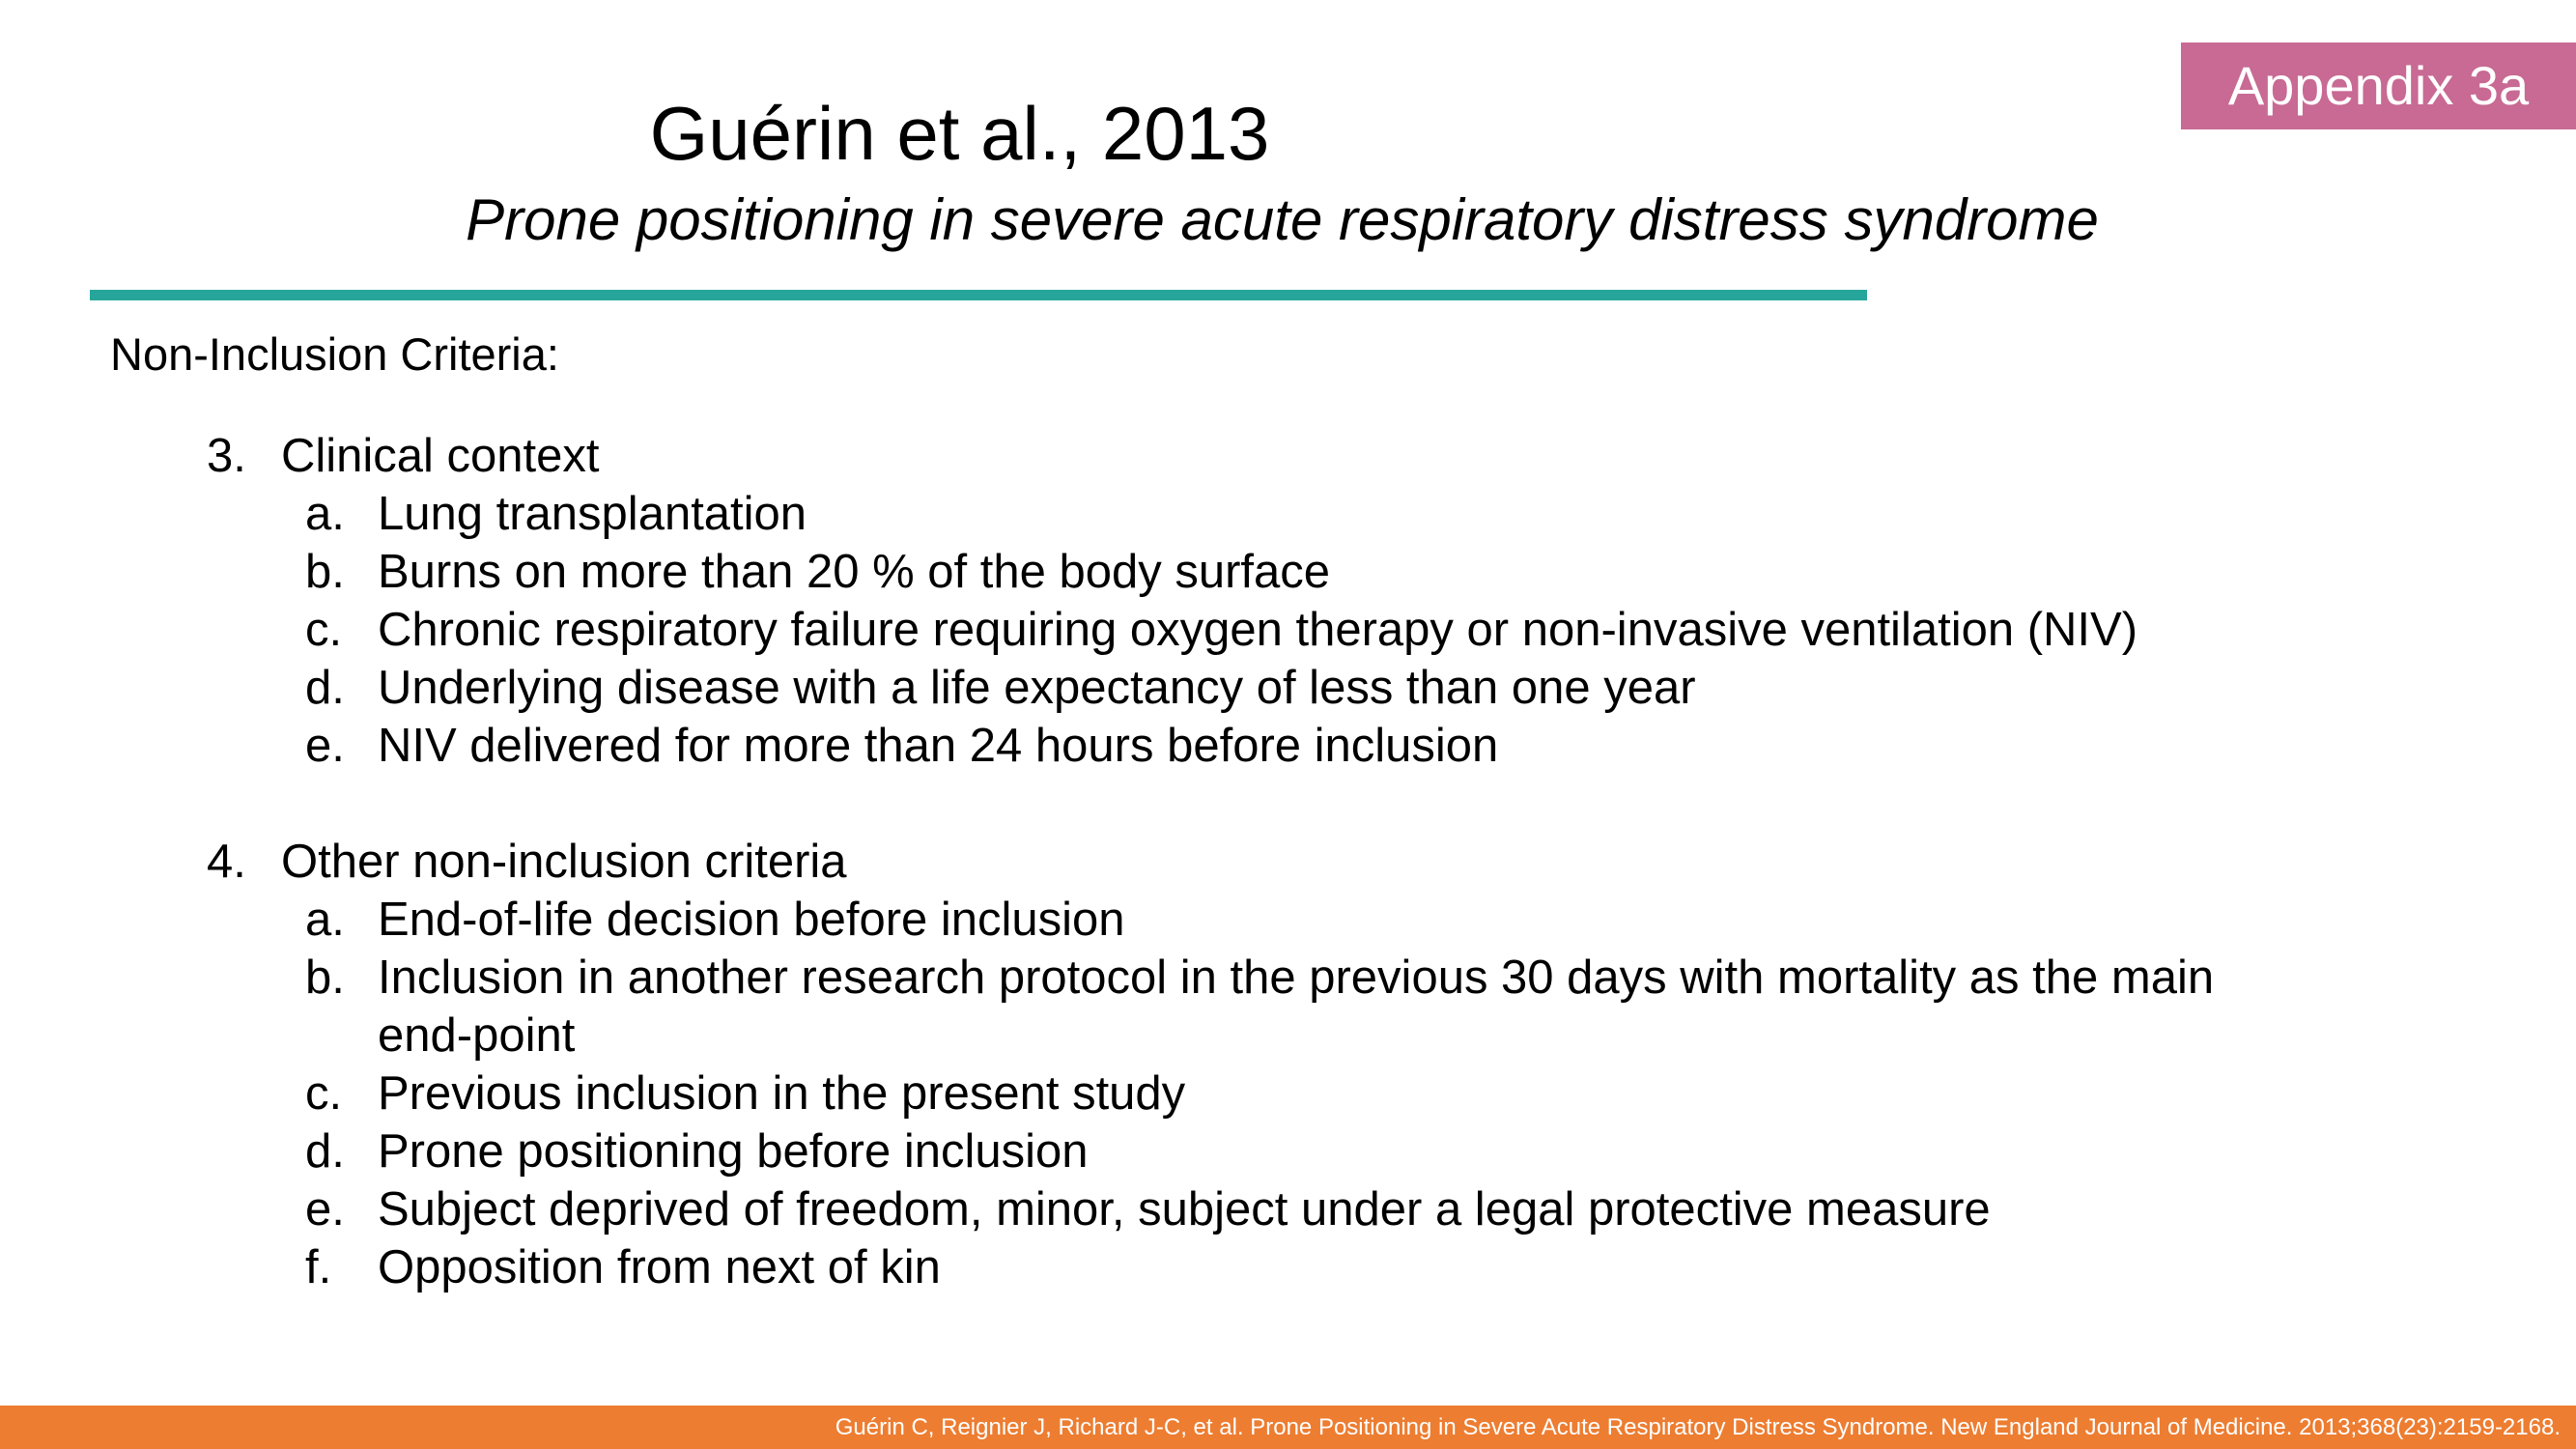  Describe the element at coordinates (1288, 862) in the screenshot. I see `group-header: 4. Other non-inclusion criteria` at that location.